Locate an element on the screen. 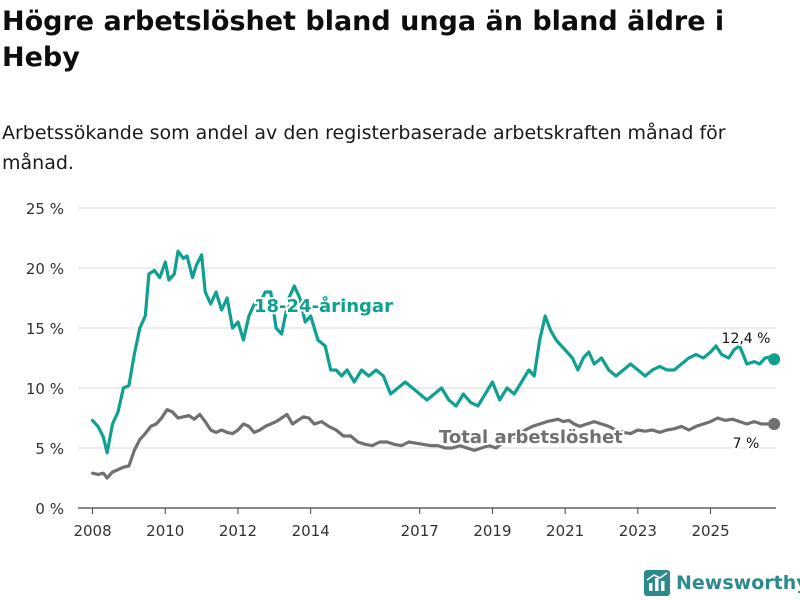 Image resolution: width=800 pixels, height=600 pixels. x-tick-label: 2014 is located at coordinates (311, 531).